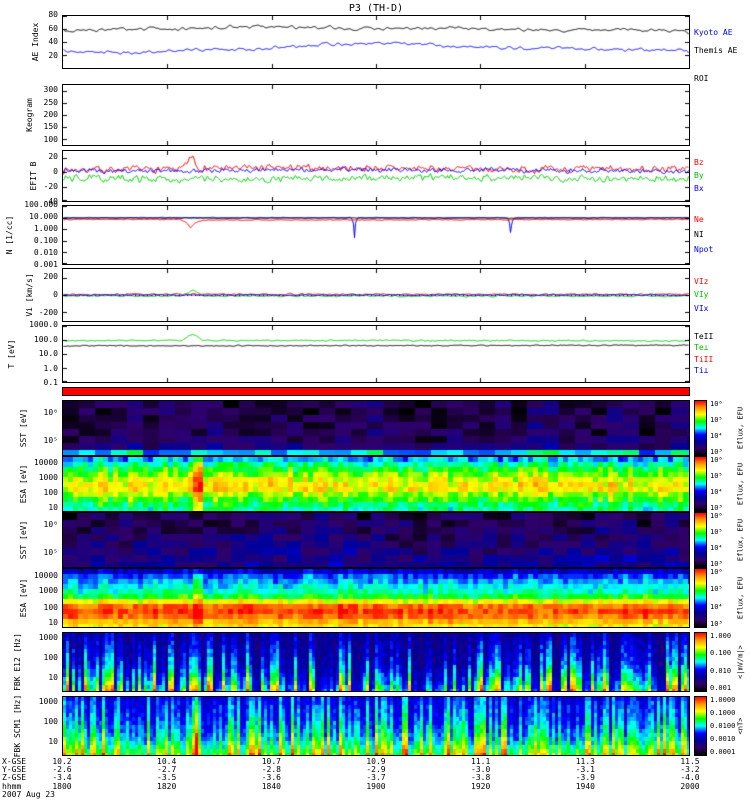  I want to click on colorbar-tick-fbk_scm-0: 1.0000, so click(723, 700).